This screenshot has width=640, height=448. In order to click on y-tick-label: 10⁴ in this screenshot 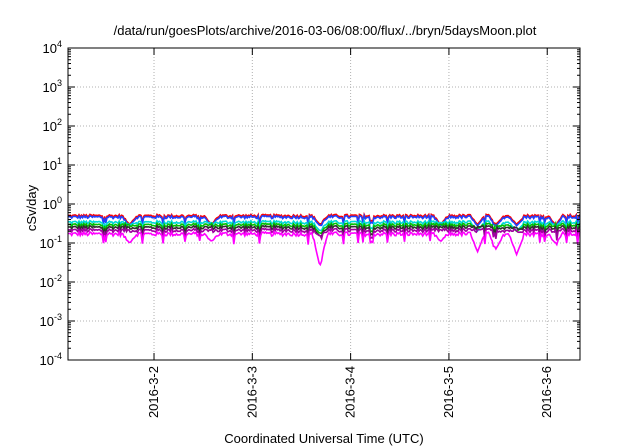, I will do `click(52, 47)`.